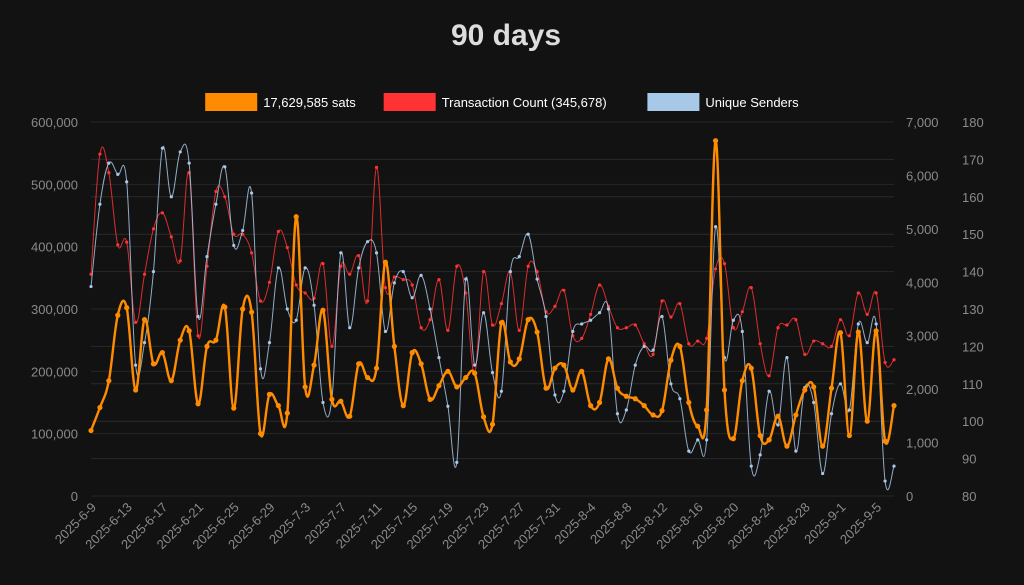  I want to click on y-right2-tick-label: 110, so click(972, 384).